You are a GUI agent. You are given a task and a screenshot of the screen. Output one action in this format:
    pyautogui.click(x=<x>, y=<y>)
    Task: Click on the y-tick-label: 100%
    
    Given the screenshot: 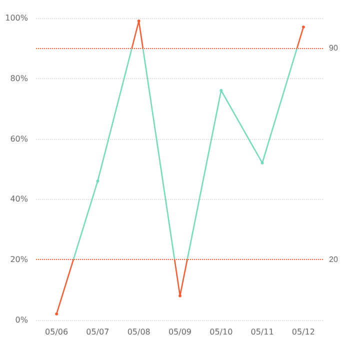 What is the action you would take?
    pyautogui.click(x=16, y=18)
    